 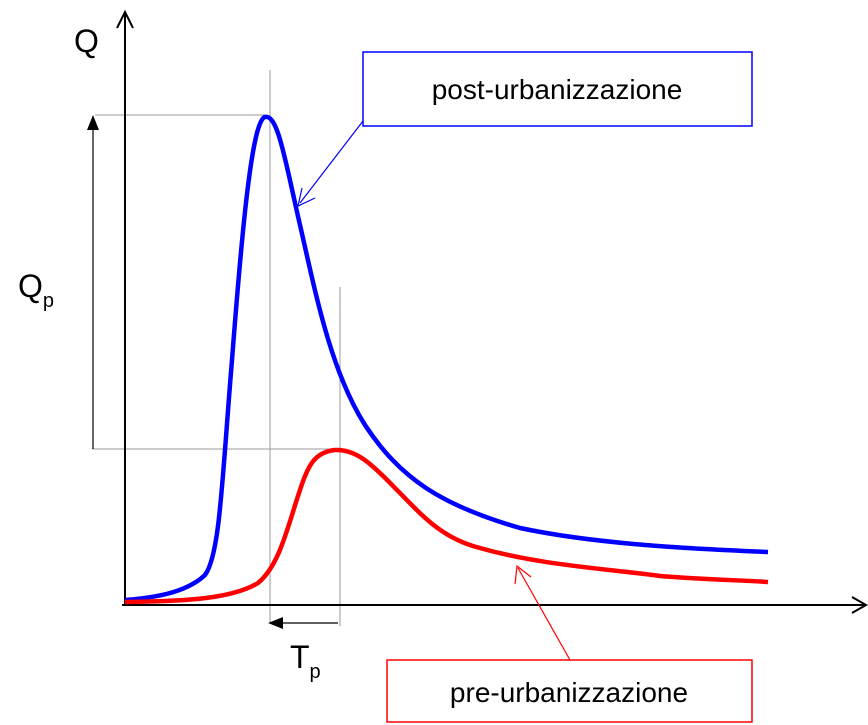 What do you see at coordinates (125, 19) in the screenshot?
I see `y-axis-arrowhead` at bounding box center [125, 19].